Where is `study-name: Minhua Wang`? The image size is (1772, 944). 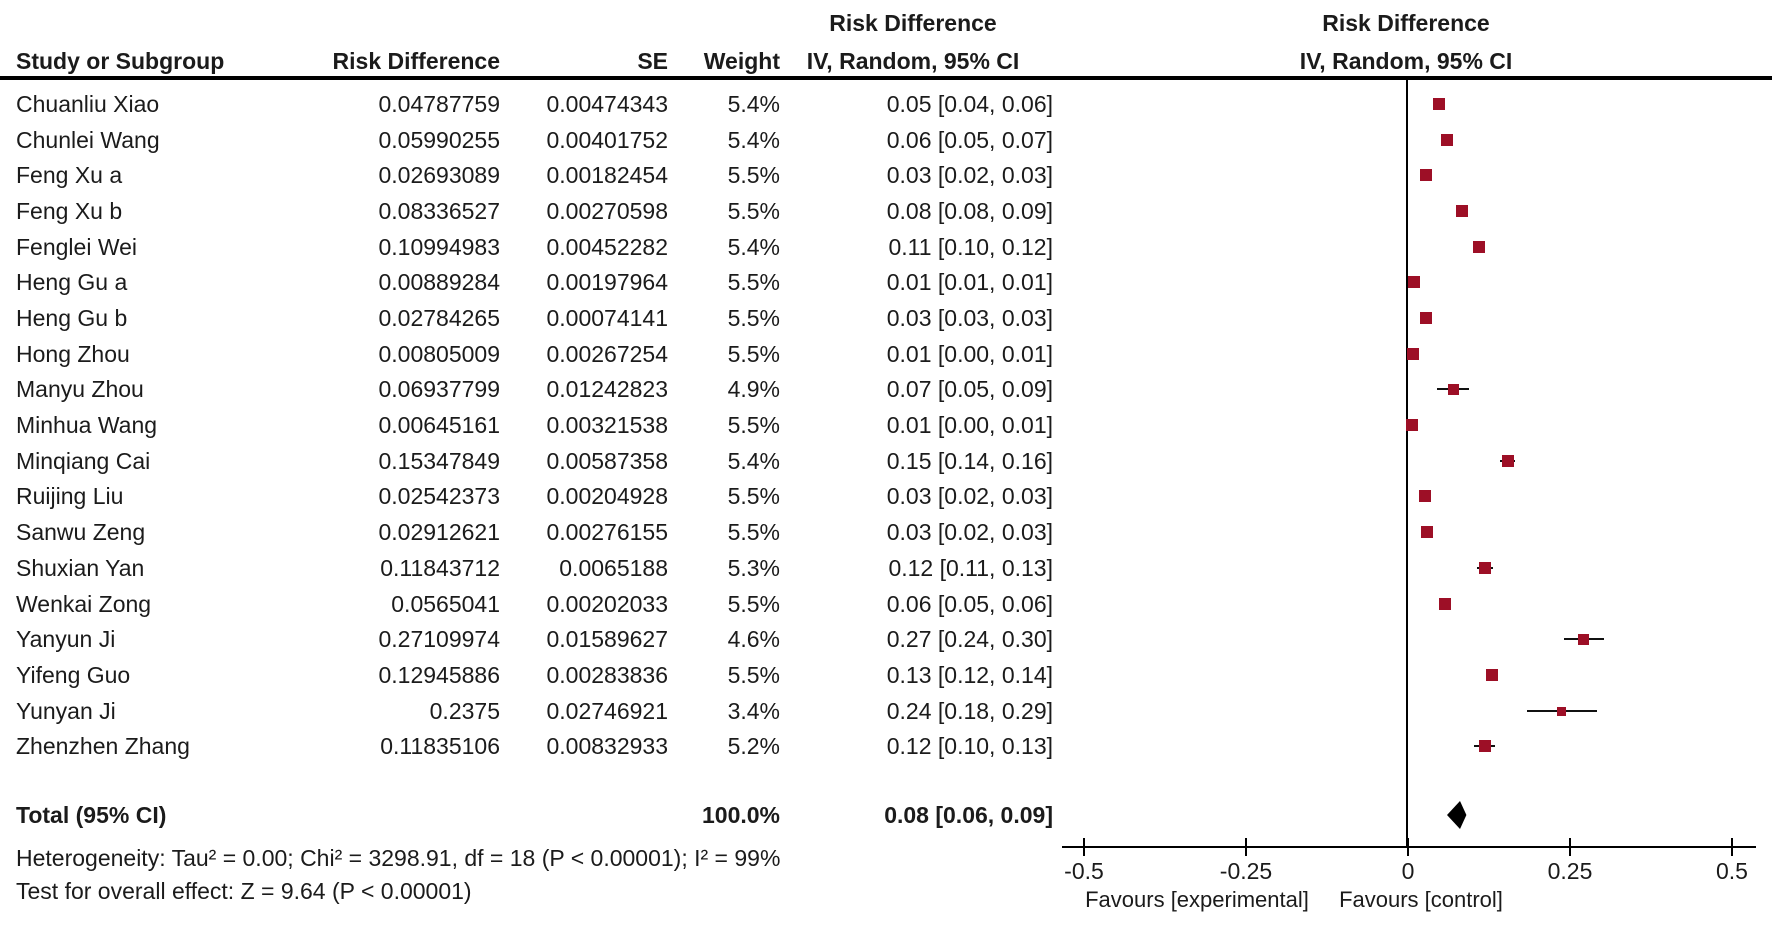
study-name: Minhua Wang is located at coordinates (87, 425).